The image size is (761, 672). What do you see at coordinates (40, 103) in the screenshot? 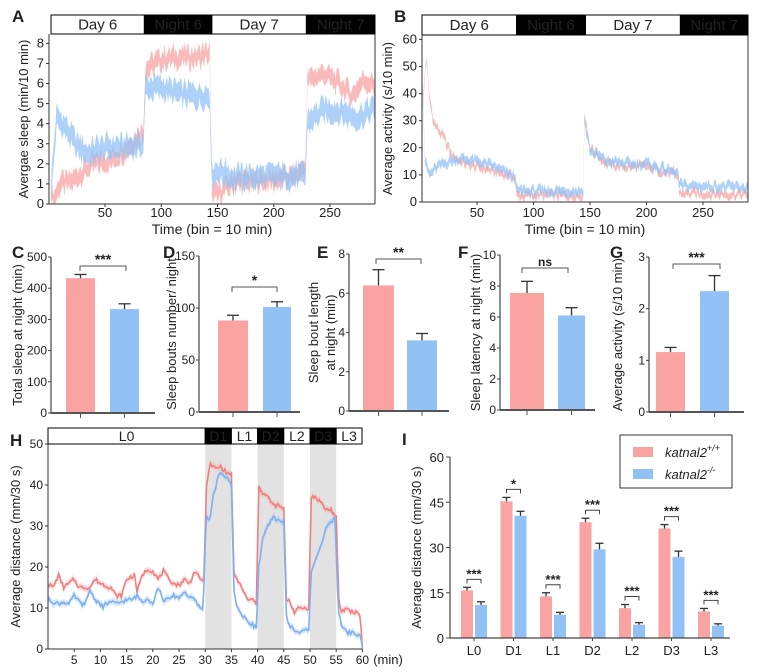
I see `y-tick-label: 5` at bounding box center [40, 103].